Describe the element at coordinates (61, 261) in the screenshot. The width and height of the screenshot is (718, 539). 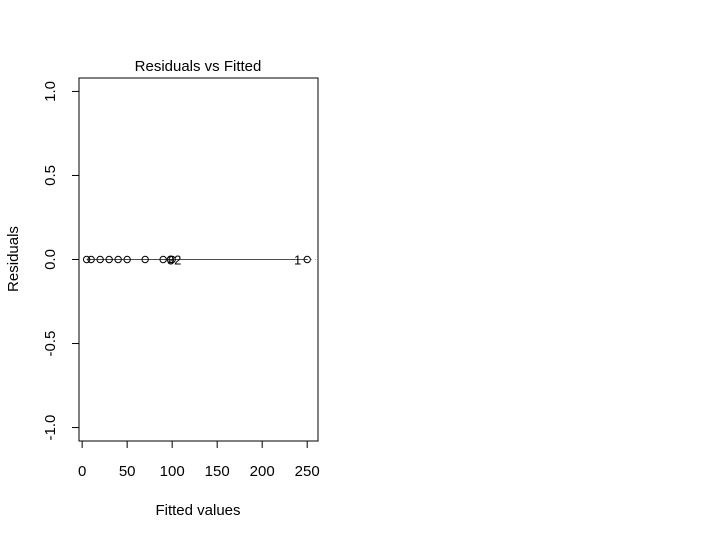
I see `y-axis: -1.0 -0.5 0.0 0.5 1.0` at that location.